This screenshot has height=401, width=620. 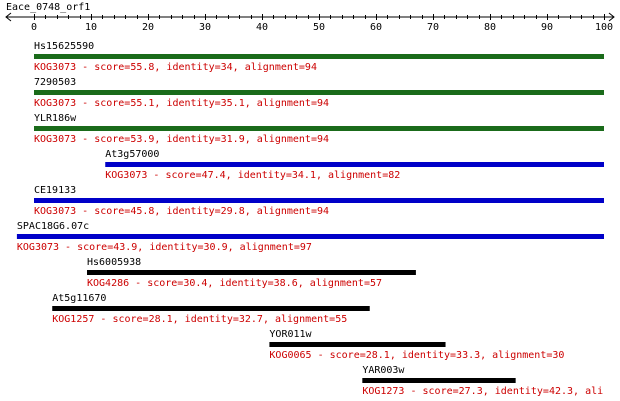 What do you see at coordinates (34, 27) in the screenshot?
I see `axis-tick-label: 0` at bounding box center [34, 27].